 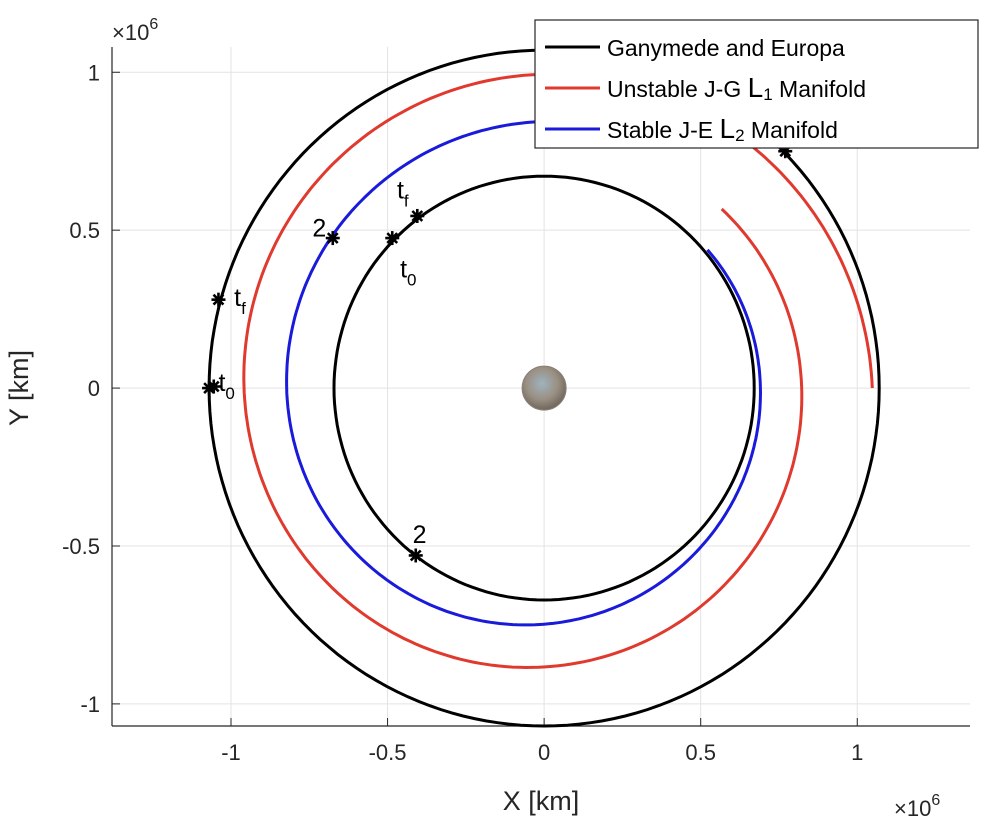 I want to click on x-exponent-base: ×10, so click(x=912, y=808).